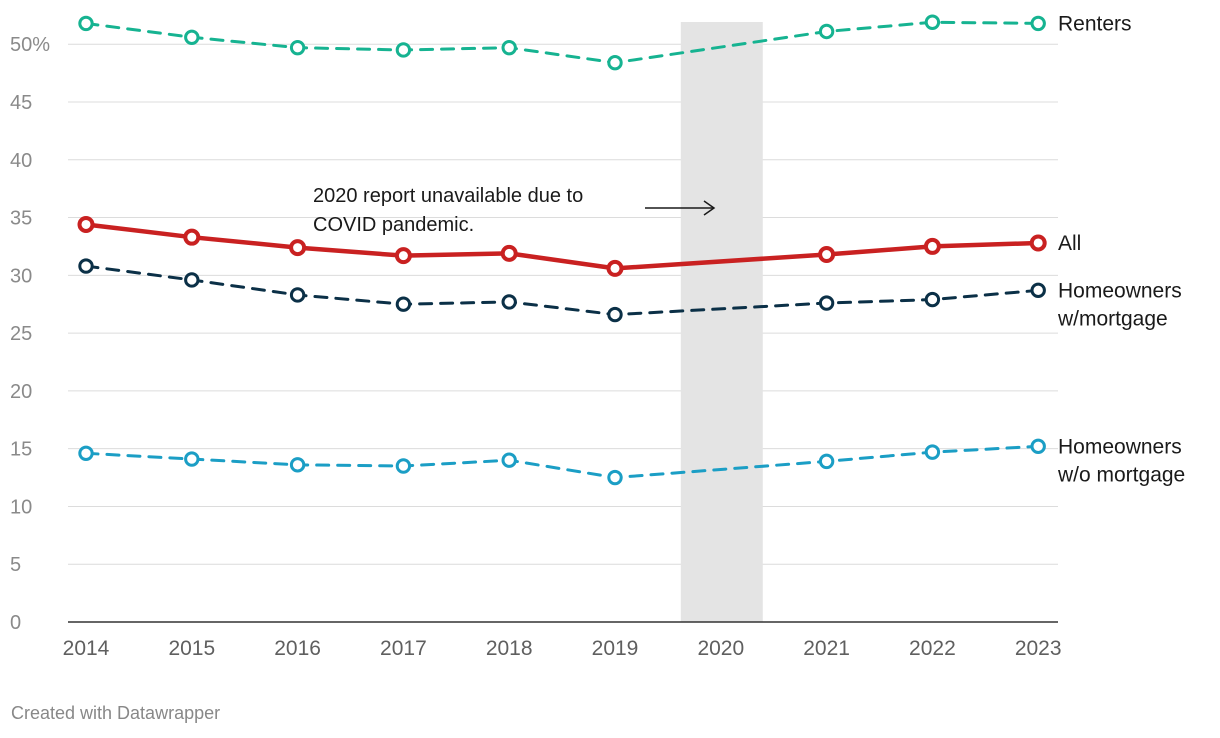 This screenshot has width=1220, height=738. I want to click on annotation-line-2: COVID pandemic., so click(393, 225).